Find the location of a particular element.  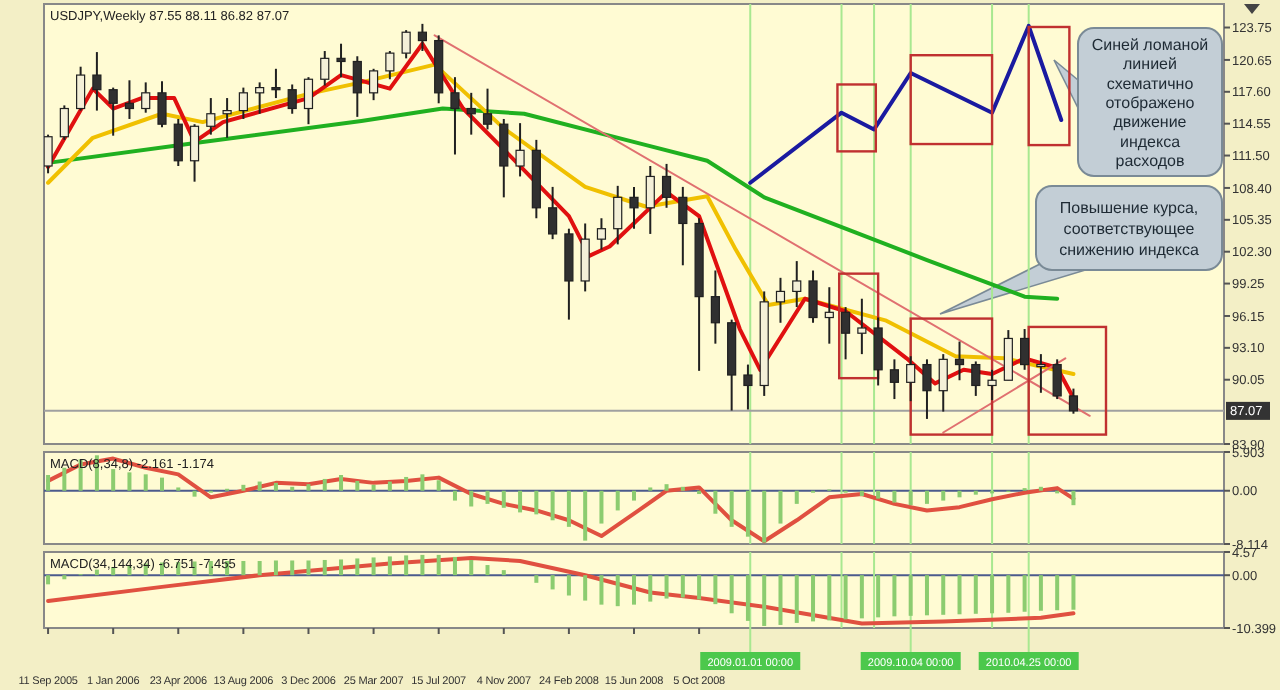

annotation: Повышение курса, соответствующее снижению индекса is located at coordinates (1129, 229).